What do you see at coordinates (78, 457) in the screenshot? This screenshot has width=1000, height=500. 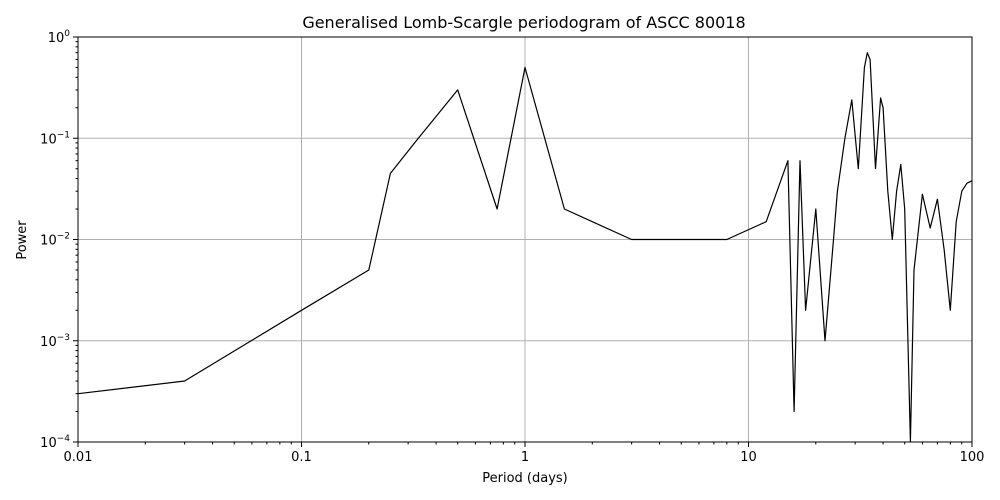 I see `x-tick-label: 0.01` at bounding box center [78, 457].